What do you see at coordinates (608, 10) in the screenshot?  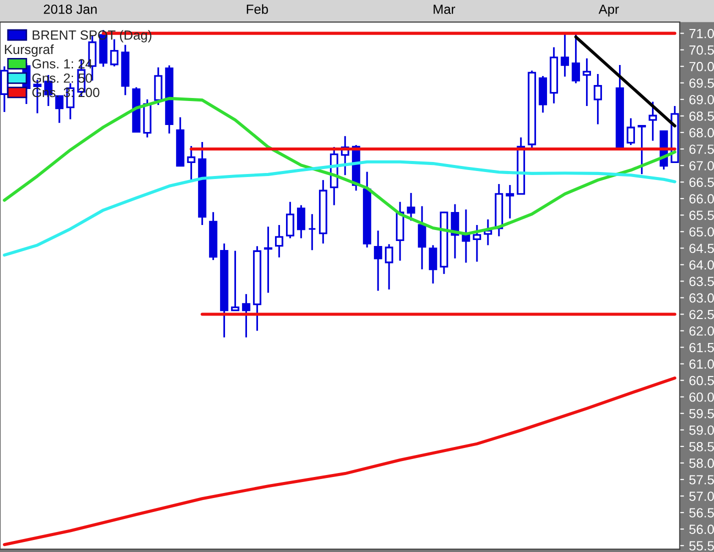 I see `x-tick-label: Apr` at bounding box center [608, 10].